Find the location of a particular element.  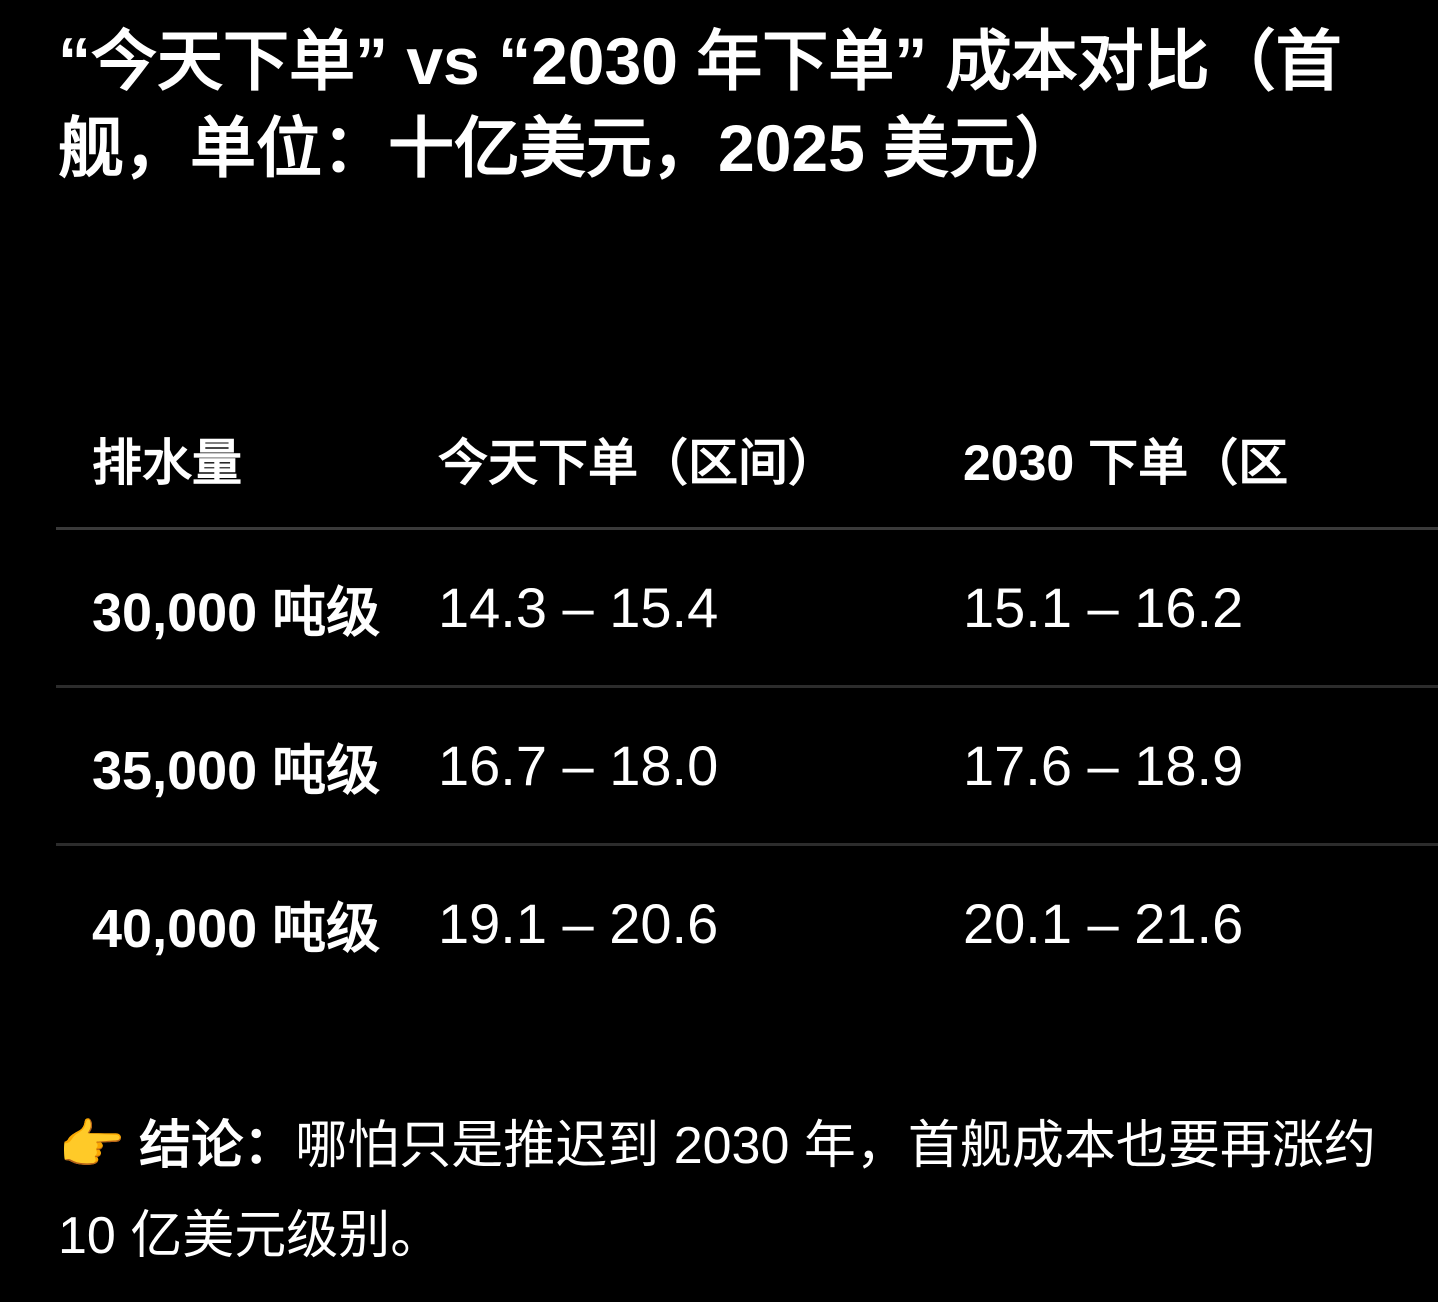

today-cost-cell: 19.1 – 20.6 is located at coordinates (578, 923).